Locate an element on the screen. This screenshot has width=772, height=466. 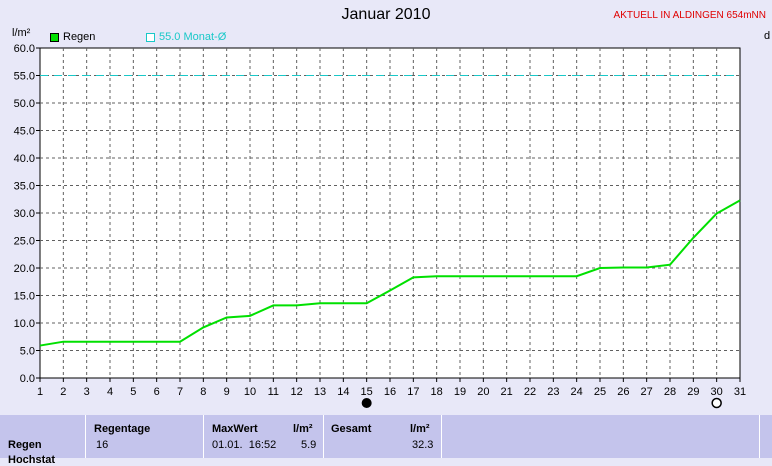
maxwert-date: 01.01. 16:52 is located at coordinates (244, 445).